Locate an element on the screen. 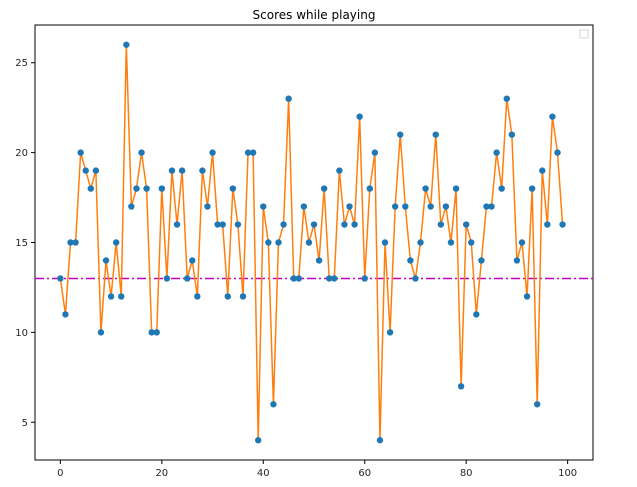 The width and height of the screenshot is (637, 487). x-tick-label: 0 is located at coordinates (60, 473).